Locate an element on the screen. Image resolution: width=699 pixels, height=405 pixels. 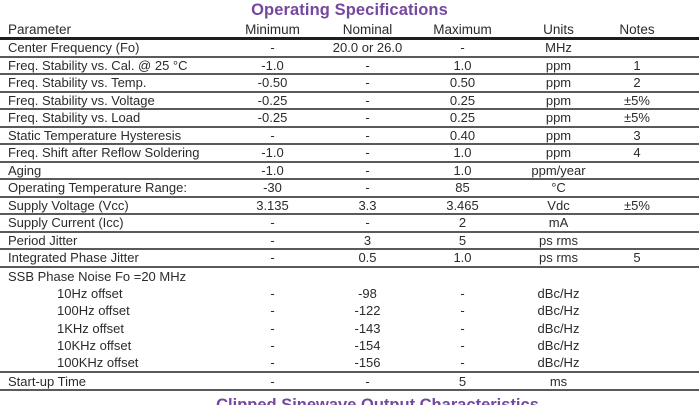
cell-parameter: Operating Temperature Range: is located at coordinates (97, 188).